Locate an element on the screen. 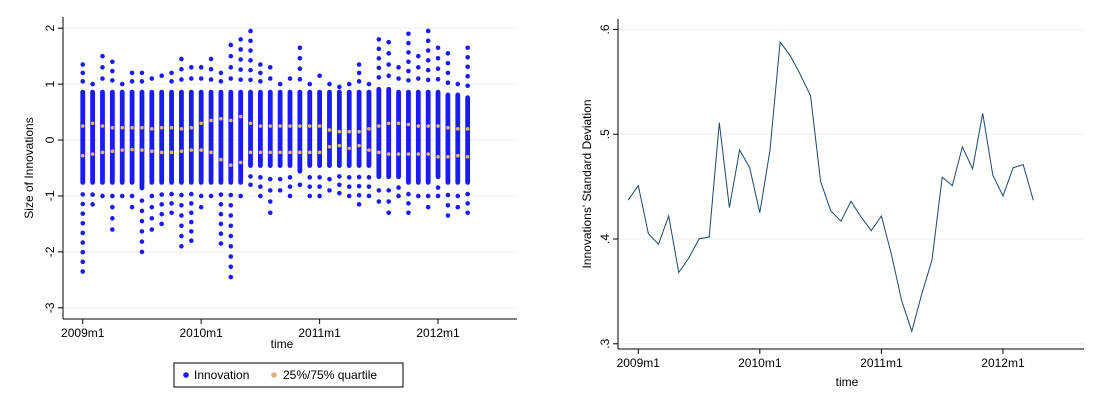 The image size is (1096, 407). line-y-tick-label: .4 is located at coordinates (605, 239).